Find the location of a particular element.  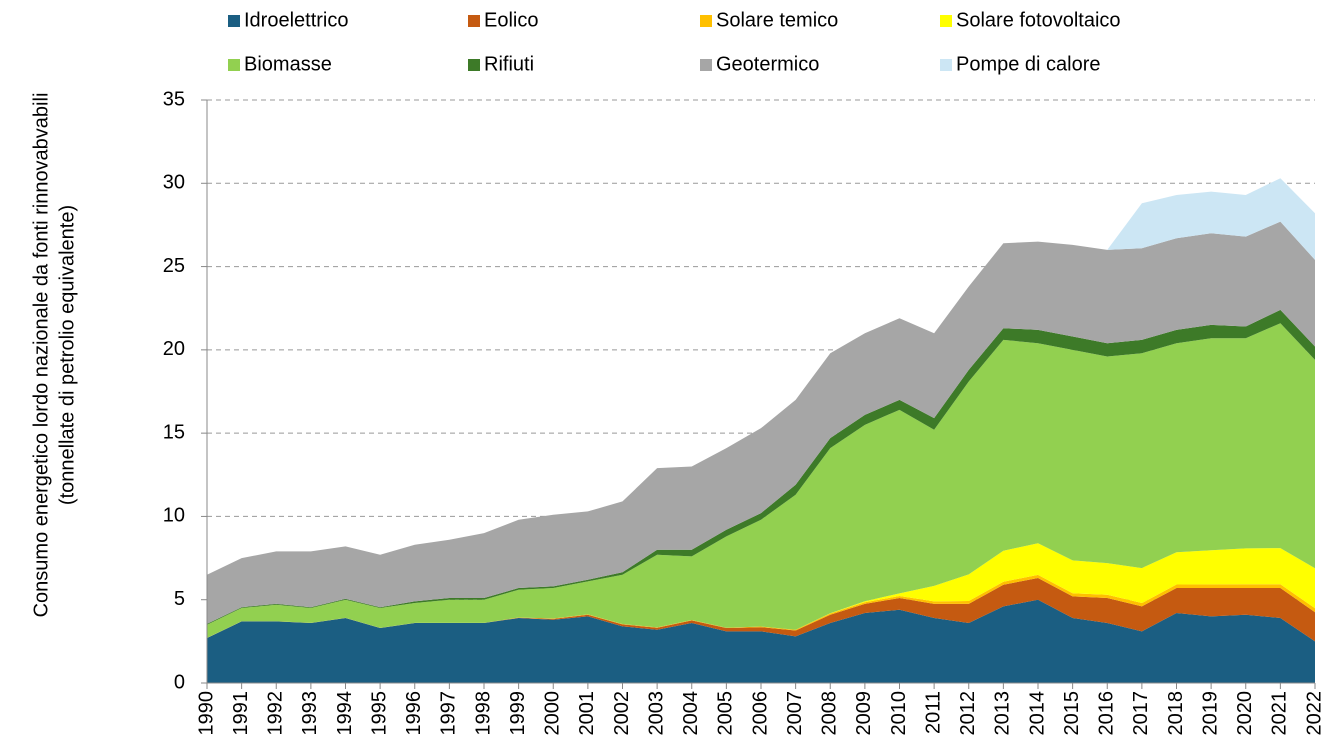

x-tick-label: 2000 is located at coordinates (553, 713).